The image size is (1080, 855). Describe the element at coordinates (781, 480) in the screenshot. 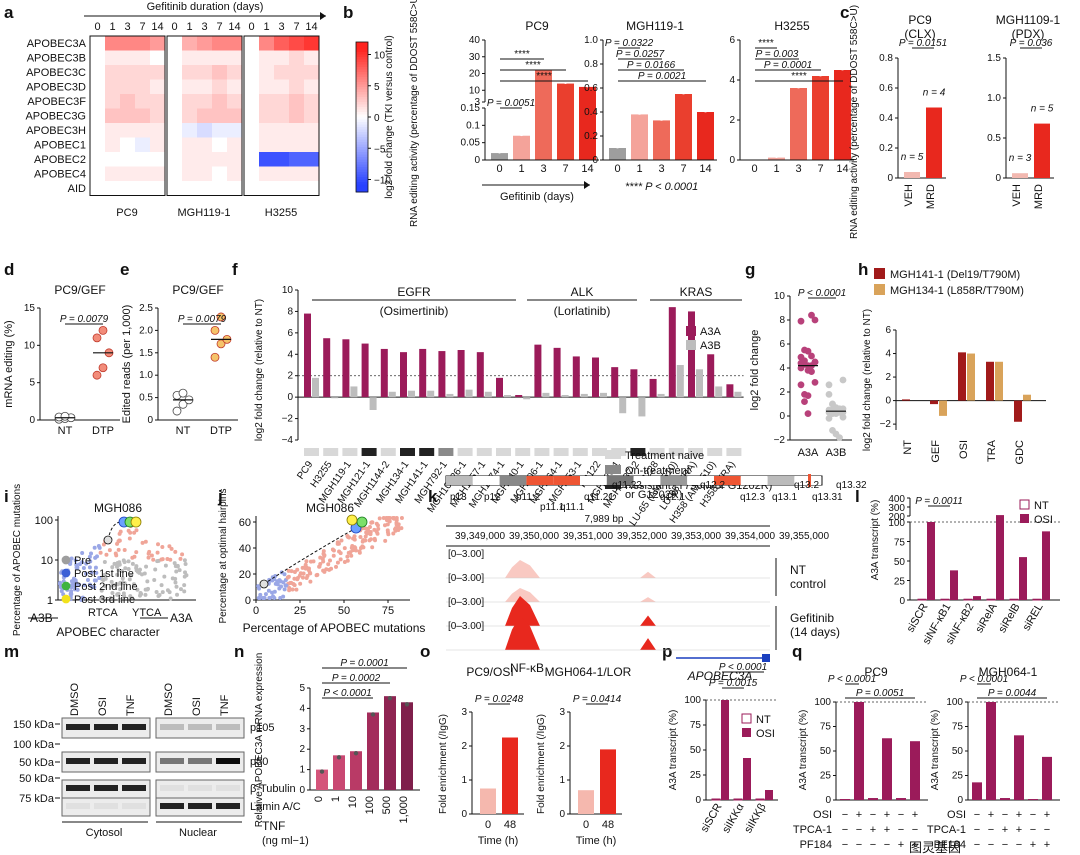

I see `panel-k-band` at that location.